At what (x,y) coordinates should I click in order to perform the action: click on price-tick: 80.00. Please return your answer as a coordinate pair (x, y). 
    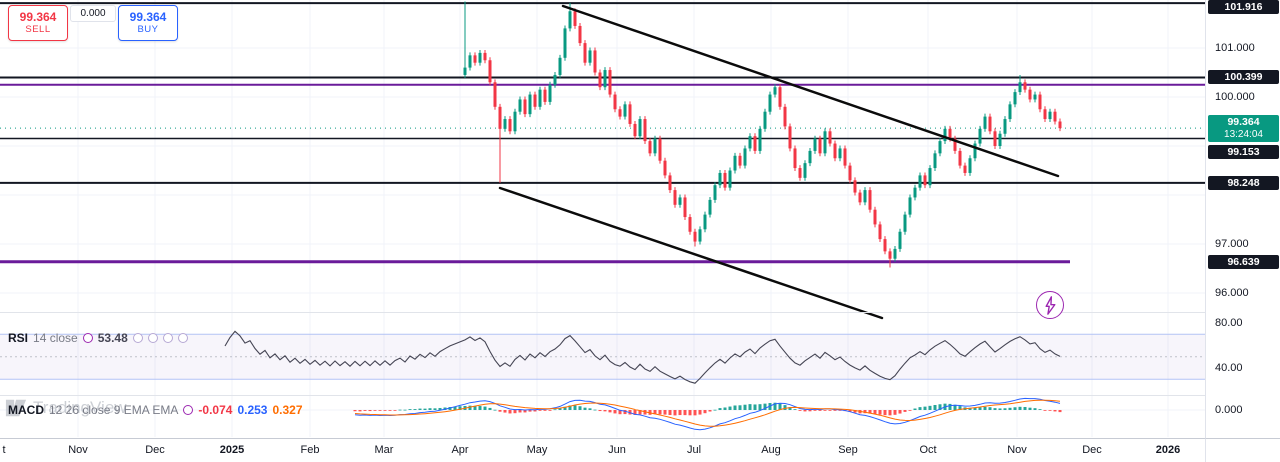
    Looking at the image, I should click on (1229, 323).